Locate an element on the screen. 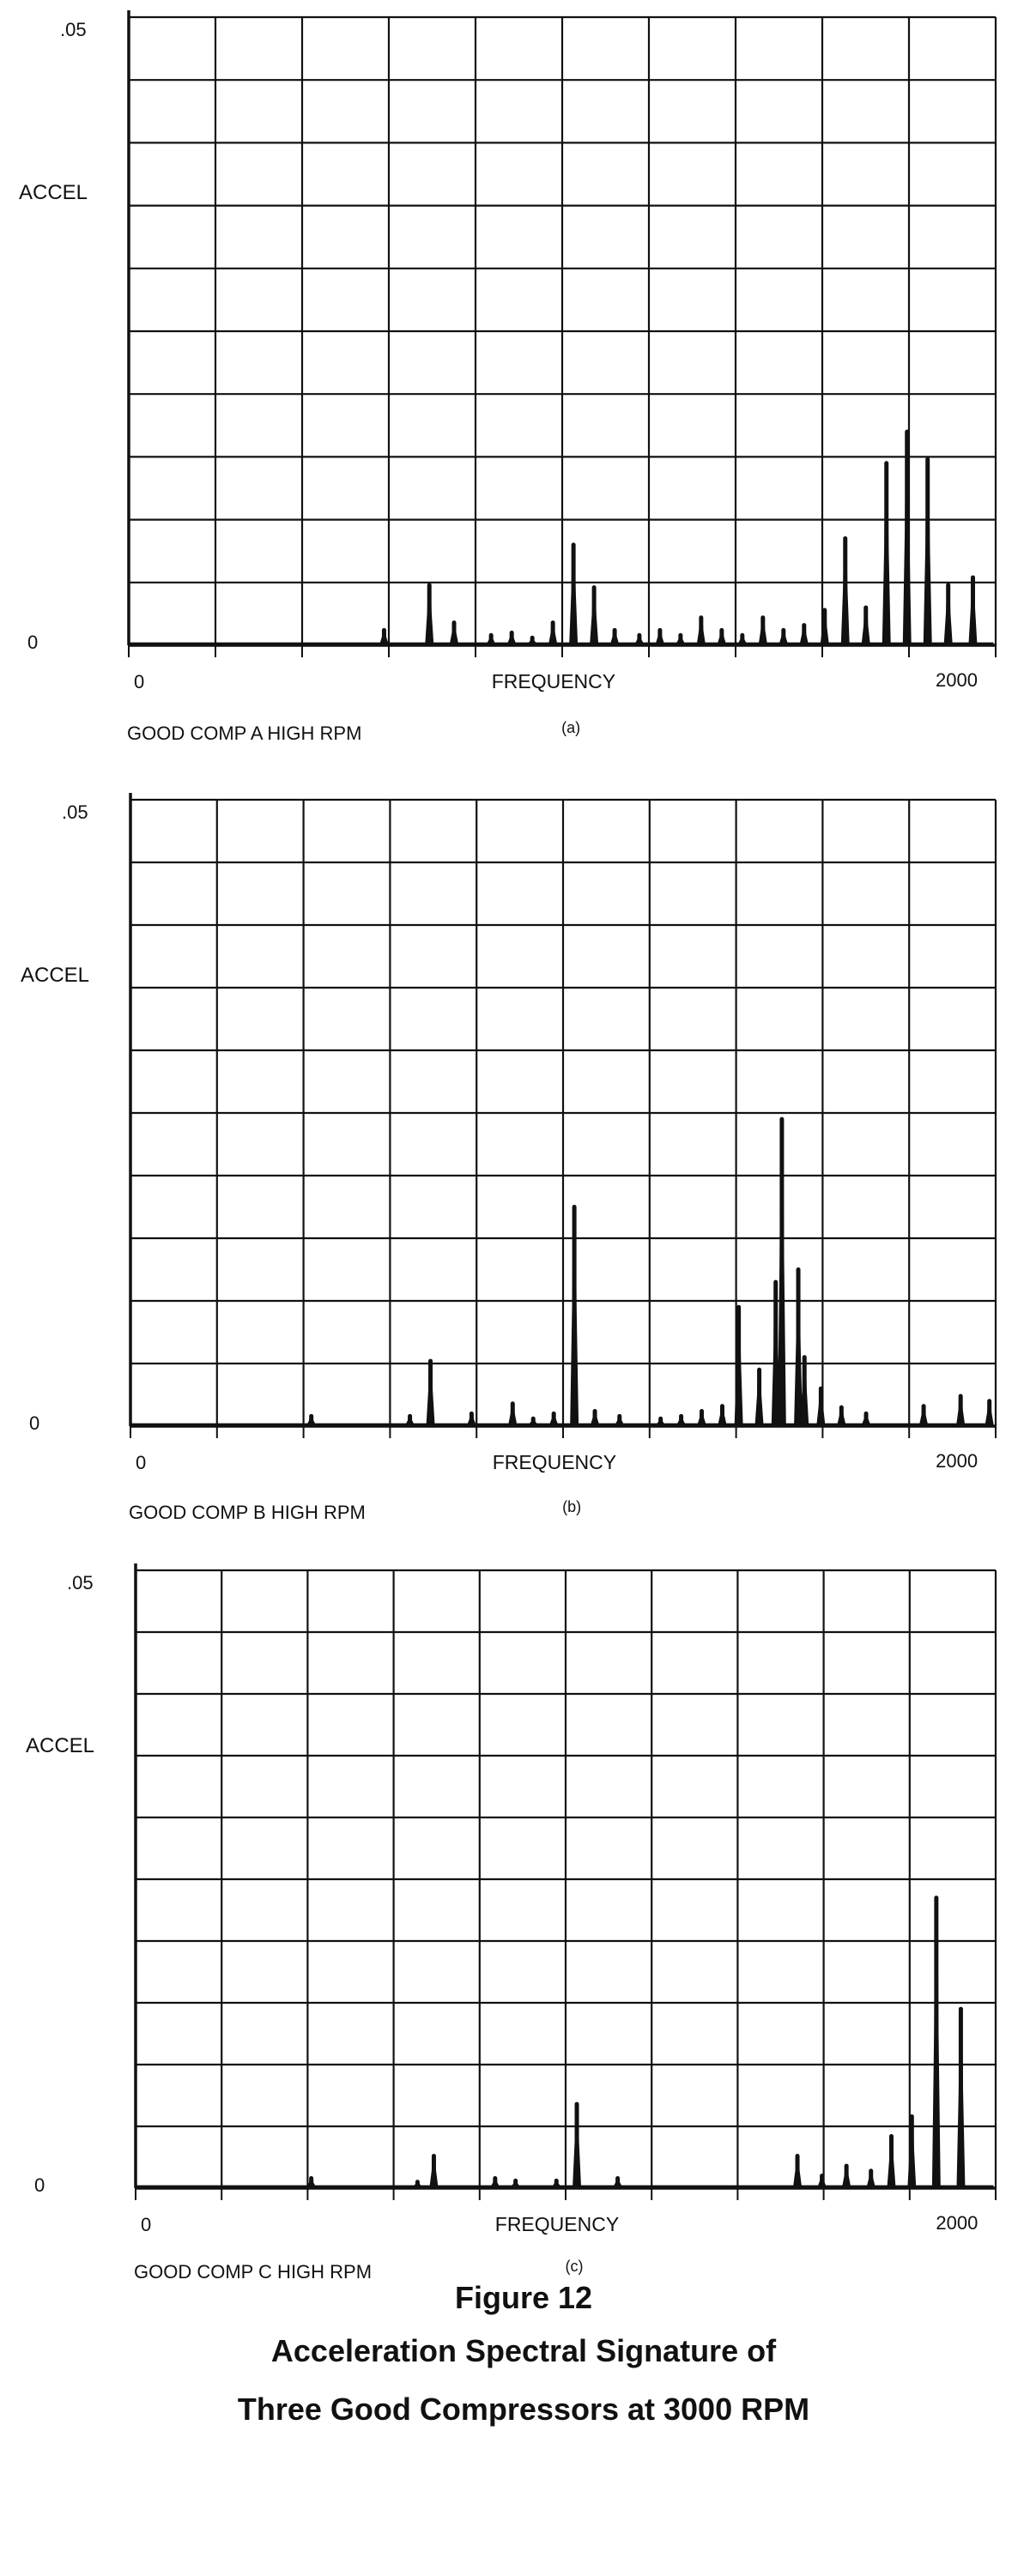 The image size is (1030, 2576). chart-title: GOOD COMP A HIGH RPM is located at coordinates (244, 733).